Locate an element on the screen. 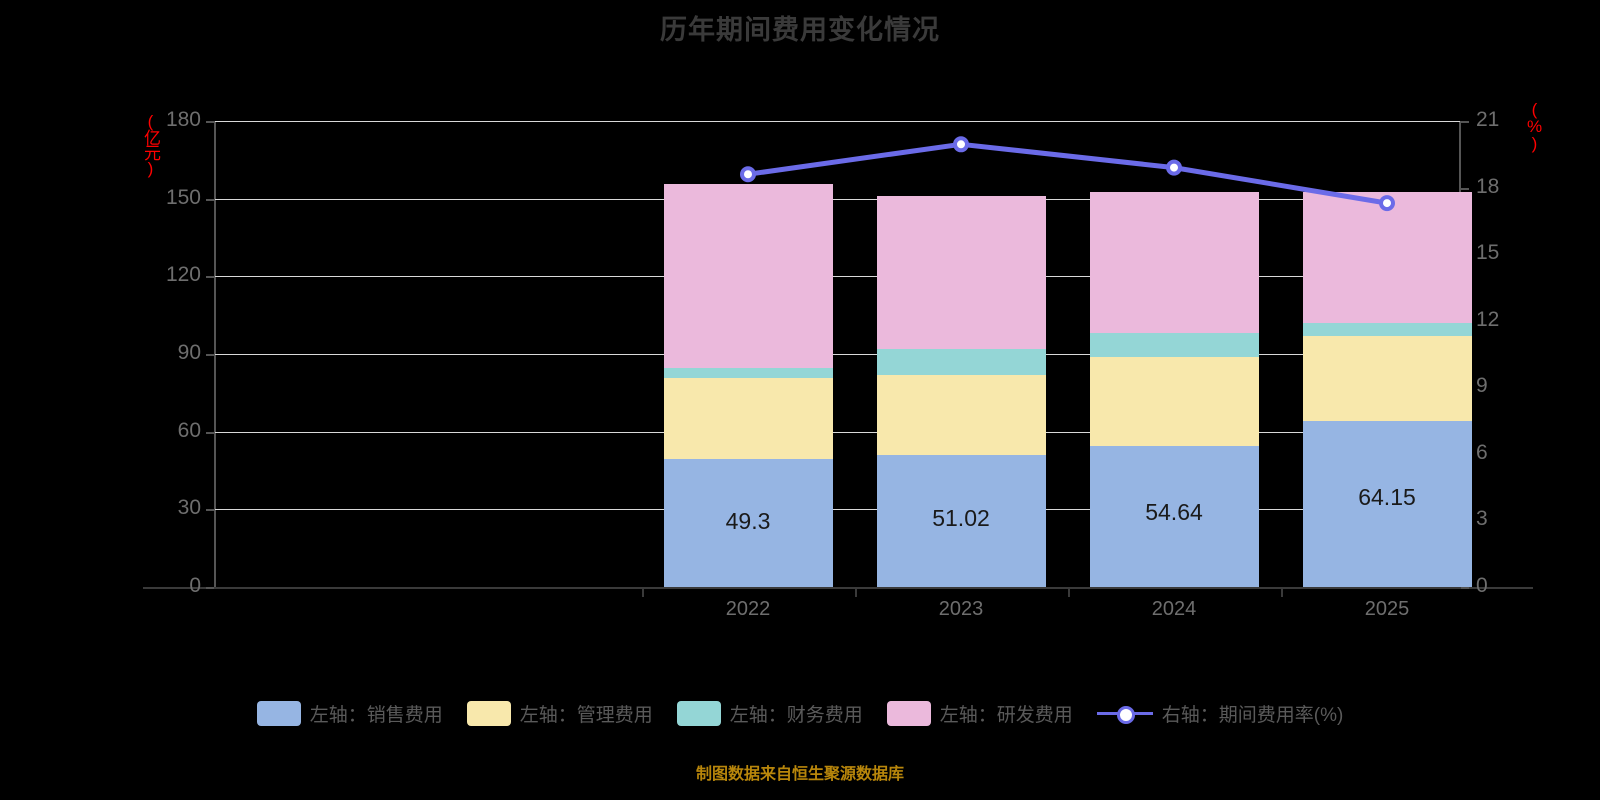 The image size is (1600, 800). legend-item: 左轴：销售费用 is located at coordinates (349, 713).